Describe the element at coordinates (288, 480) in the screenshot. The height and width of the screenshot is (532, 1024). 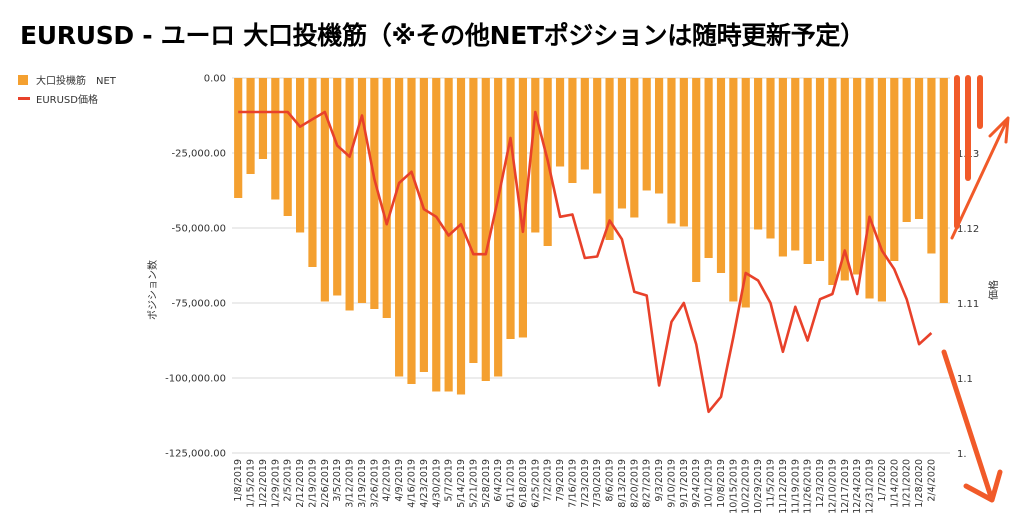
I see `x-tick-label: 2/5/2019` at that location.